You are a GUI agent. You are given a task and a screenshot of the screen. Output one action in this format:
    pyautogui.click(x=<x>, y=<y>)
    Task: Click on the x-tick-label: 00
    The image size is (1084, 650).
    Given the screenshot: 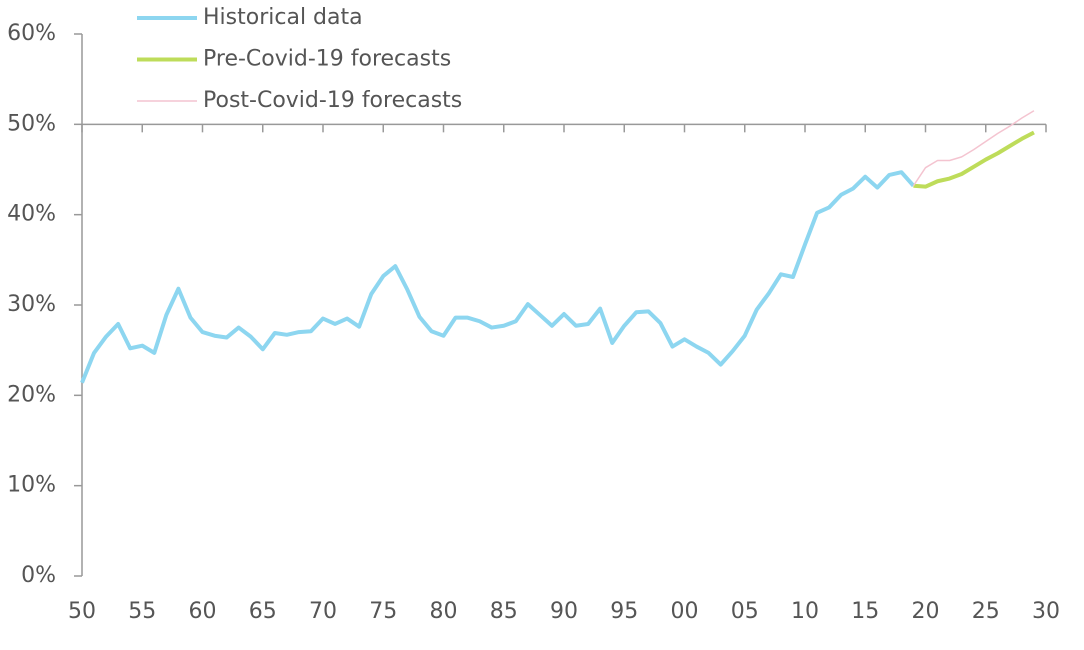 What is the action you would take?
    pyautogui.click(x=685, y=611)
    